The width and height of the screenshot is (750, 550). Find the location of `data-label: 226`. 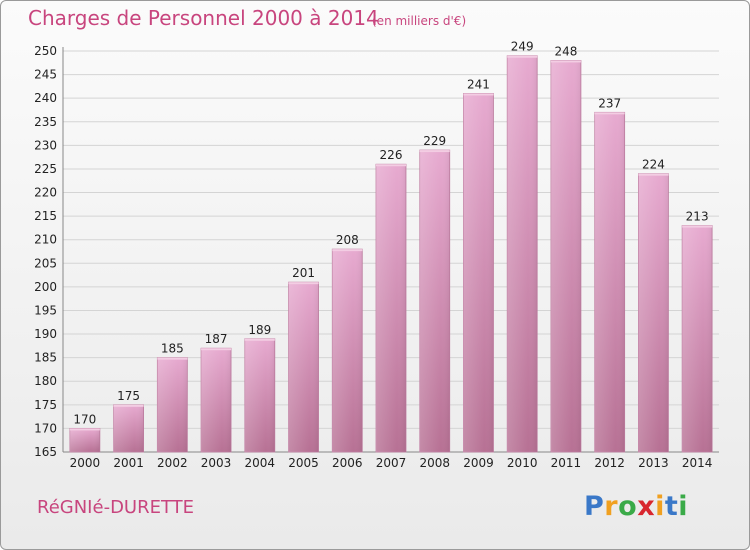

data-label: 226 is located at coordinates (391, 155).